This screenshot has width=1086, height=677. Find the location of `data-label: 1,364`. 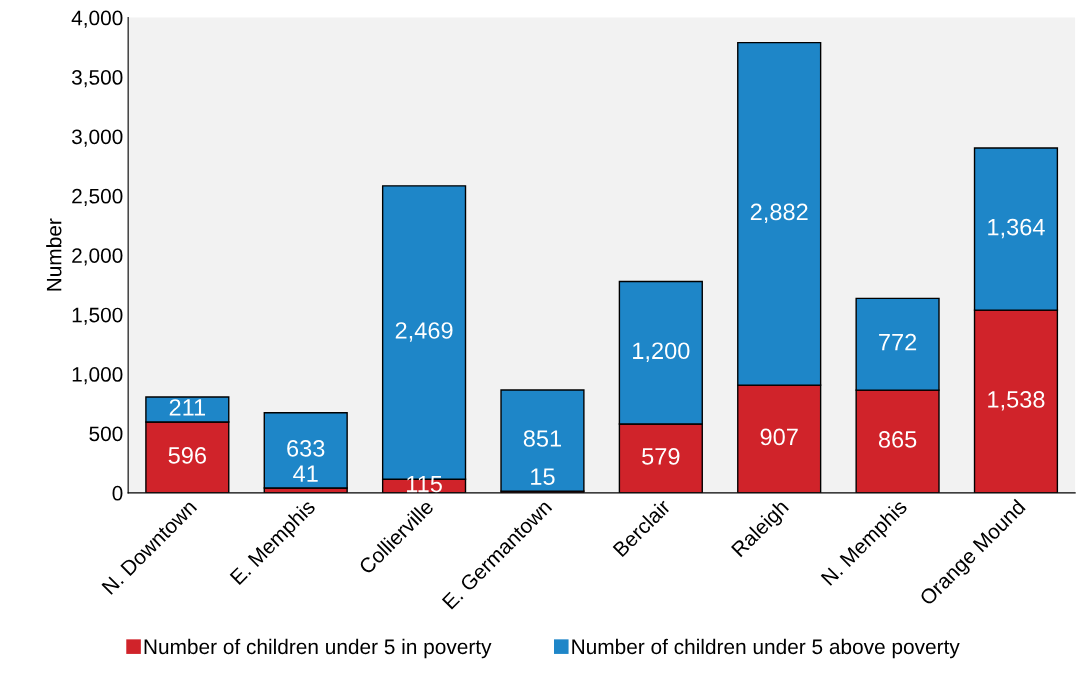

data-label: 1,364 is located at coordinates (1016, 228).